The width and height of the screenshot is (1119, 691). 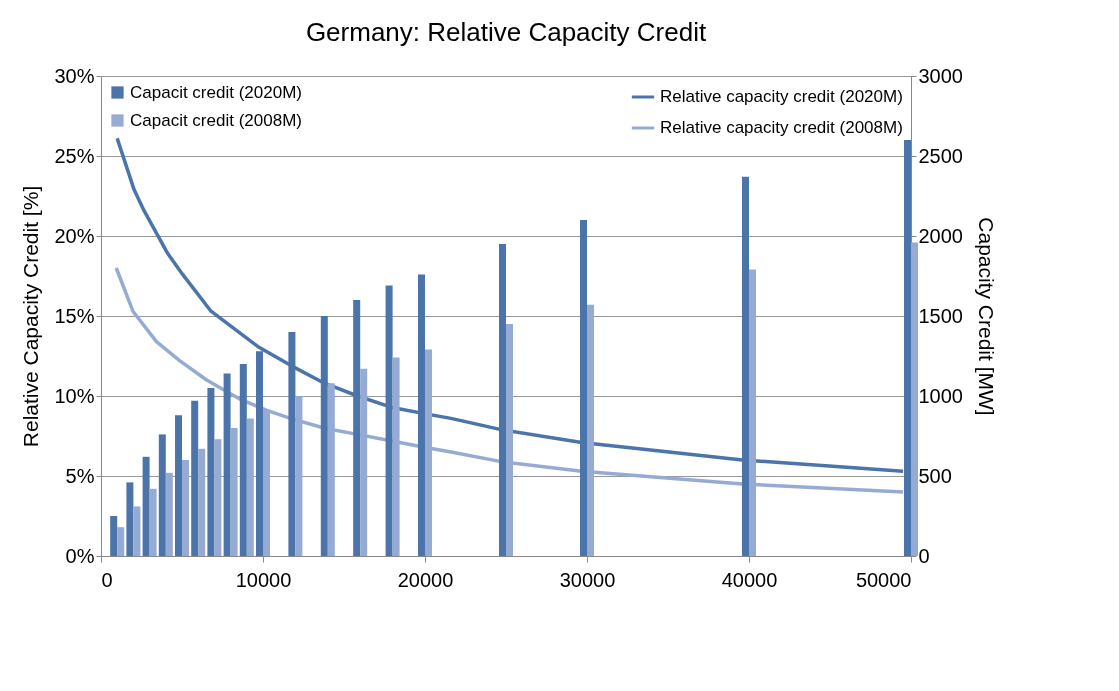 What do you see at coordinates (74, 395) in the screenshot?
I see `y-tick-label: 10%` at bounding box center [74, 395].